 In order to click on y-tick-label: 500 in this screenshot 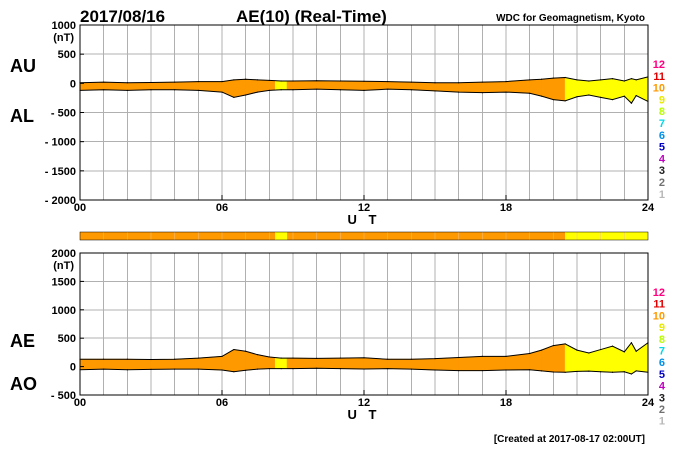, I will do `click(67, 55)`.